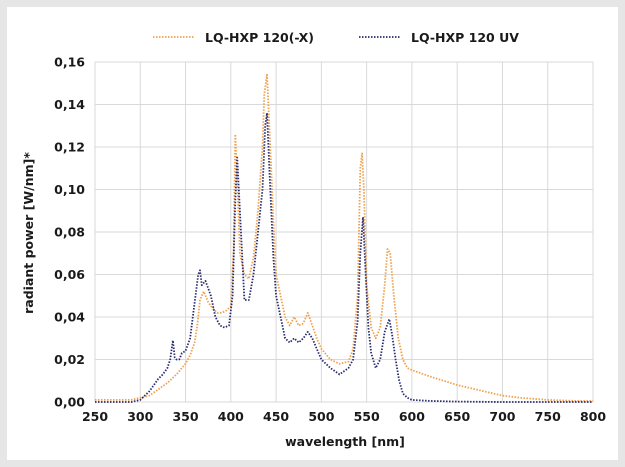 The height and width of the screenshot is (467, 625). What do you see at coordinates (259, 37) in the screenshot?
I see `legend-label-lq-hxp-120-x: LQ-HXP 120(-X)` at bounding box center [259, 37].